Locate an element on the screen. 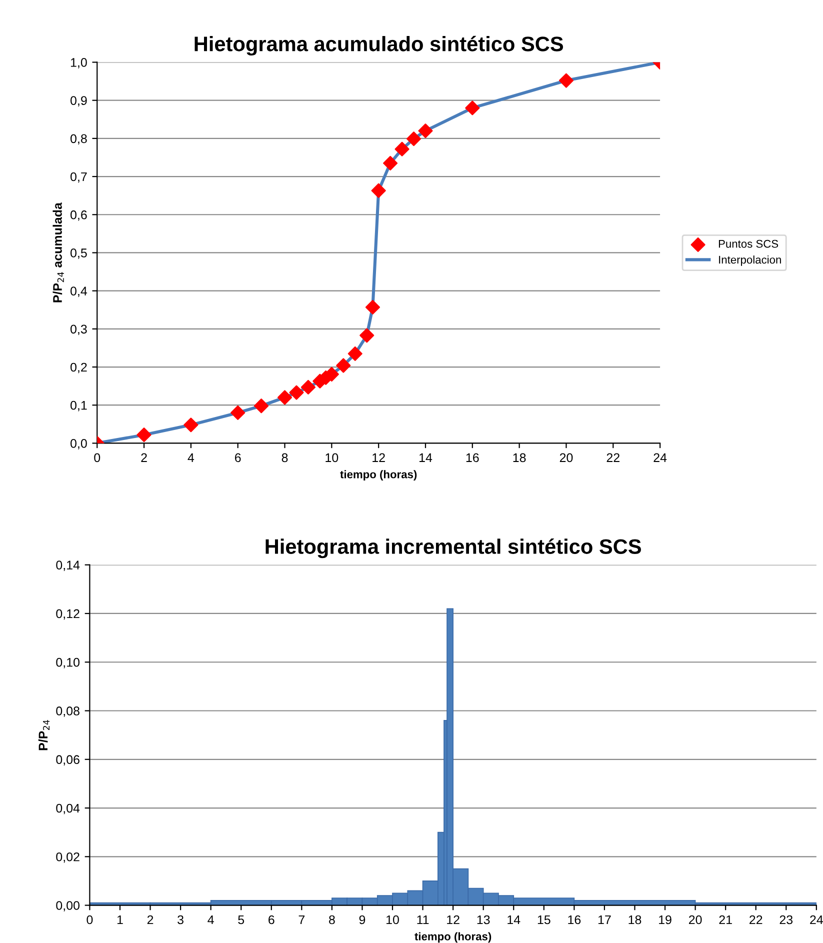 The image size is (823, 943). y-tick-label: 0,1 is located at coordinates (78, 406).